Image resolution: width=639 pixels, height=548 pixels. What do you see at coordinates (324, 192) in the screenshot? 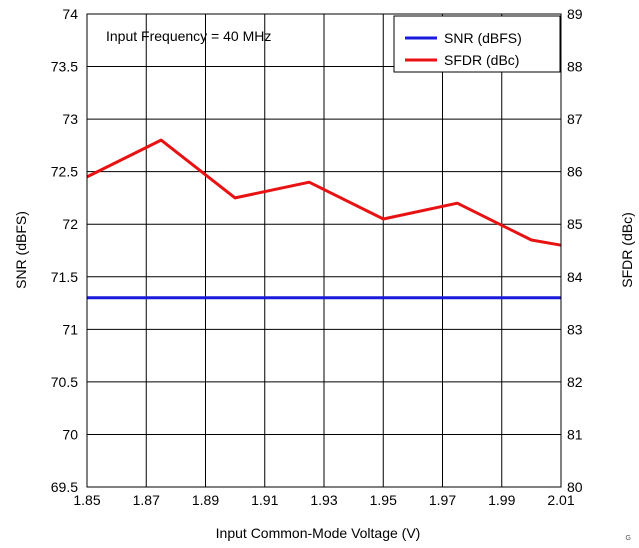
I see `series-line-sfdr` at bounding box center [324, 192].